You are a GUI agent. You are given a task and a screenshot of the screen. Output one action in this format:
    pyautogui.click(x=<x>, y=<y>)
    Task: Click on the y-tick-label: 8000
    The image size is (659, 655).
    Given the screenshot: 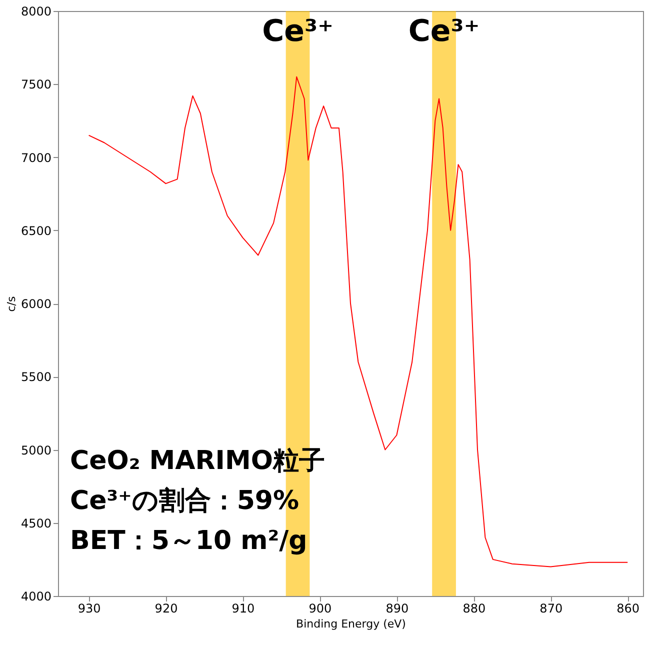 What is the action you would take?
    pyautogui.click(x=36, y=11)
    